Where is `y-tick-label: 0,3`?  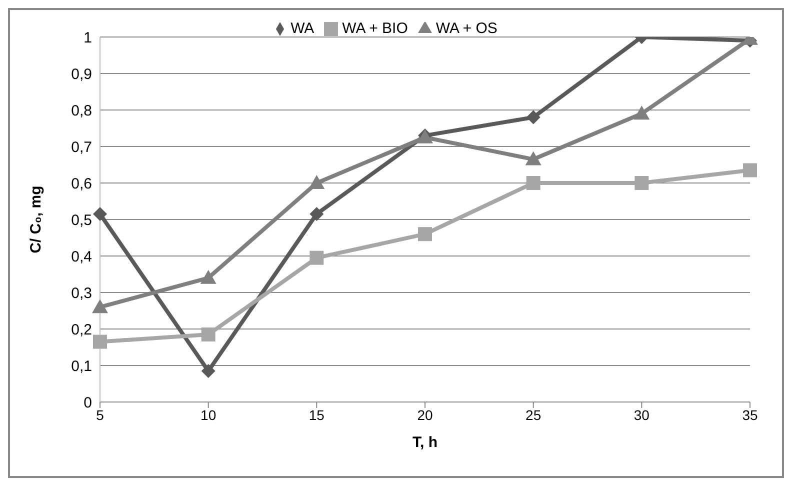
y-tick-label: 0,3 is located at coordinates (81, 293).